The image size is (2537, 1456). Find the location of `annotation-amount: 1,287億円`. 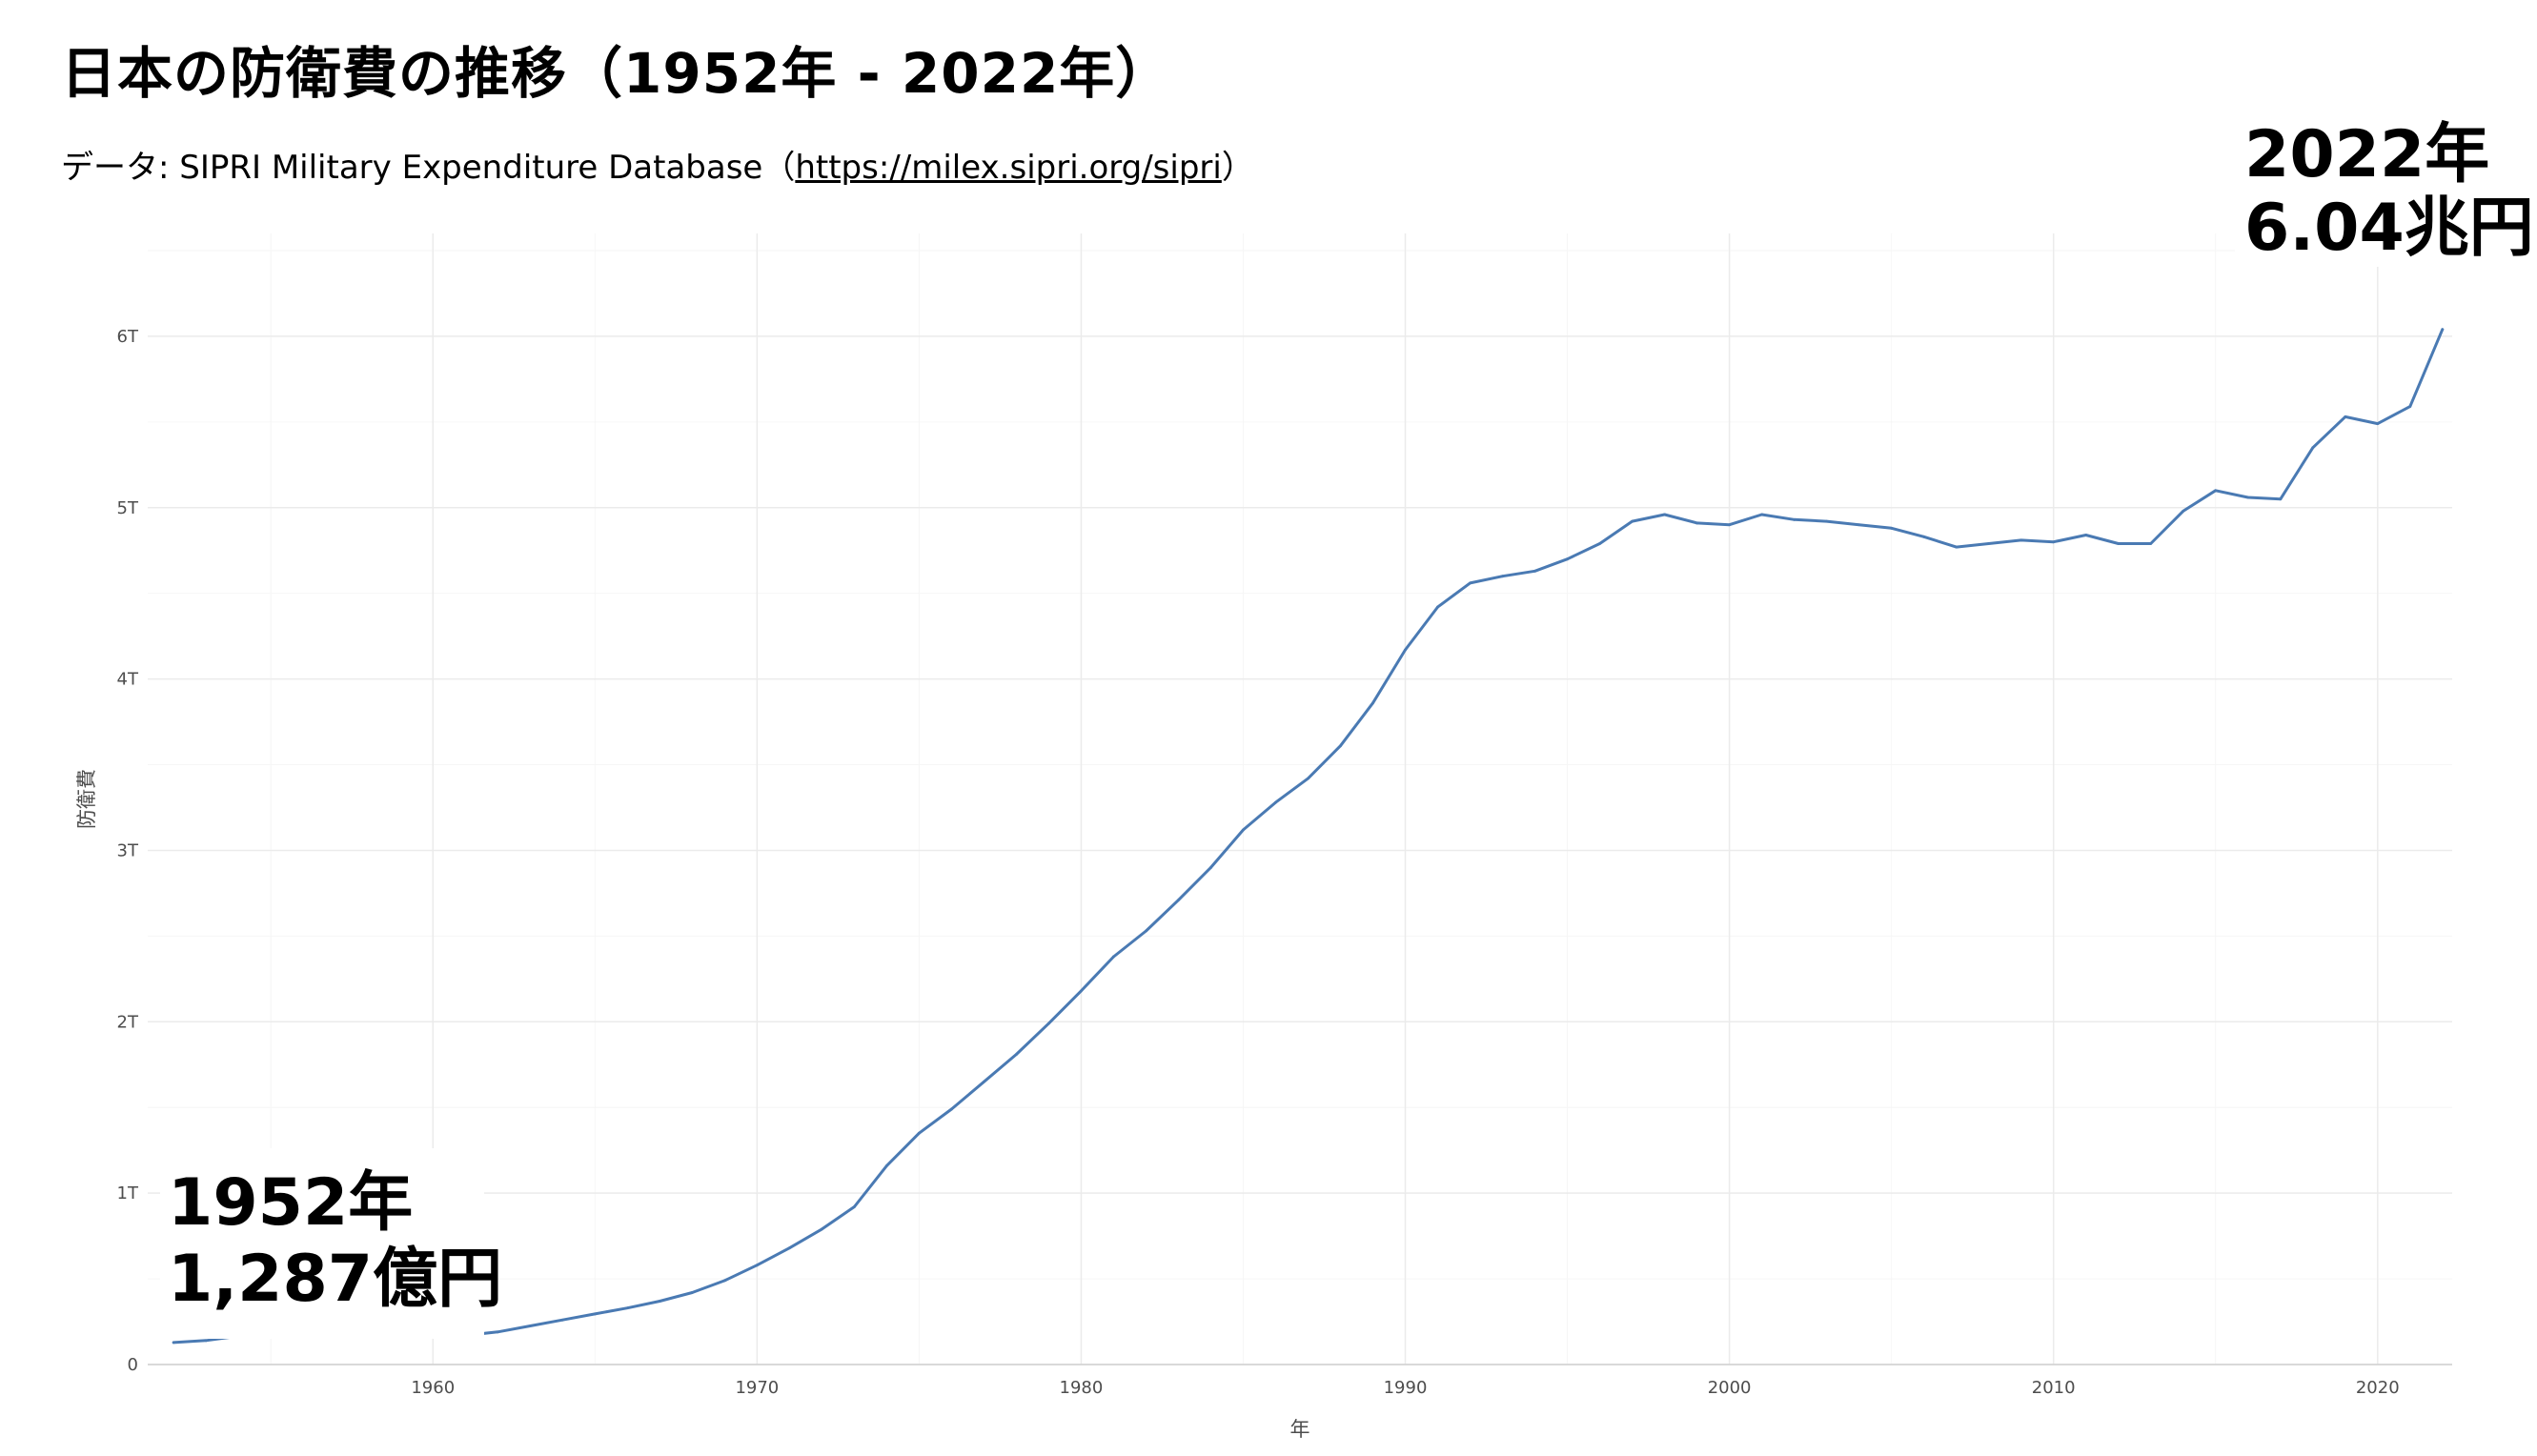

annotation-amount: 1,287億円 is located at coordinates (335, 1280).